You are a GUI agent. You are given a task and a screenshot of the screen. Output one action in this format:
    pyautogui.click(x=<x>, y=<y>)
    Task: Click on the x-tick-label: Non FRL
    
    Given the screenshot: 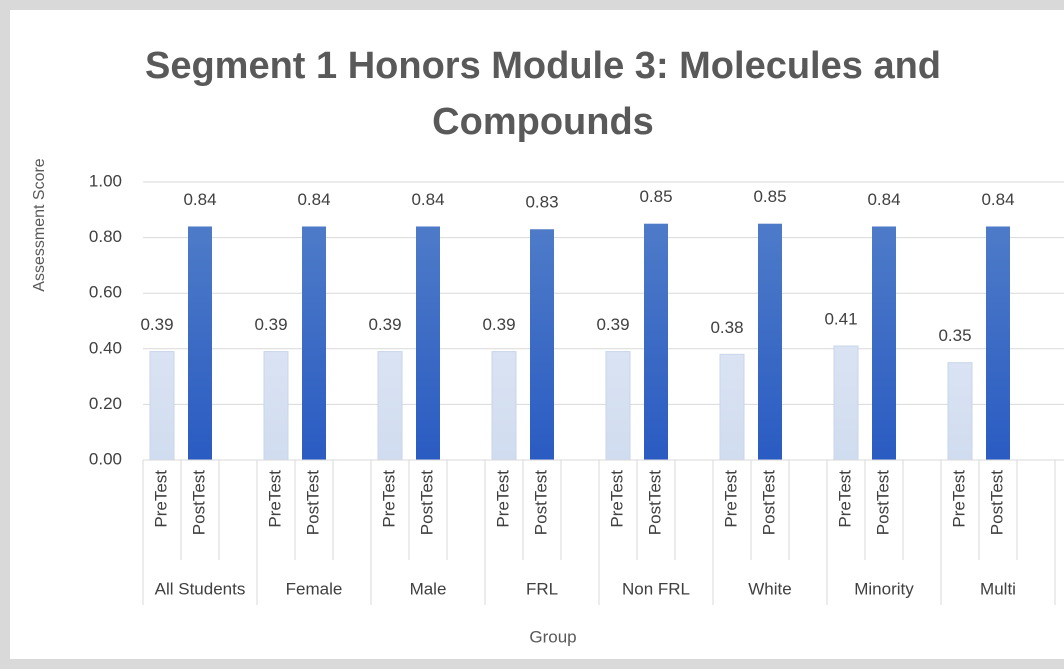 What is the action you would take?
    pyautogui.click(x=656, y=588)
    